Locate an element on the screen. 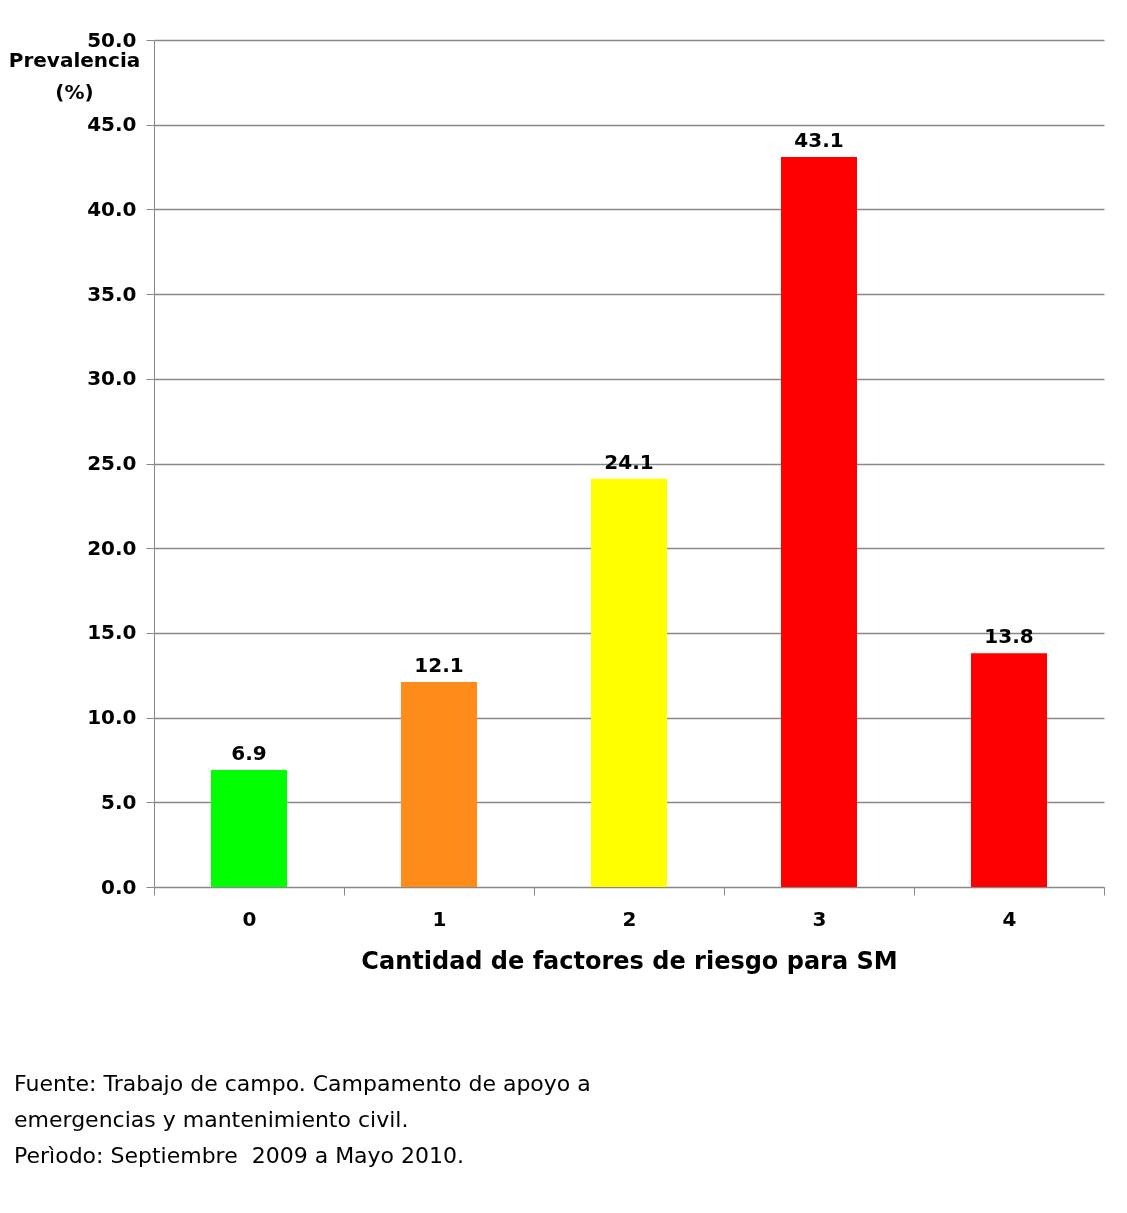  y-tick-label: 45.0 is located at coordinates (112, 124).